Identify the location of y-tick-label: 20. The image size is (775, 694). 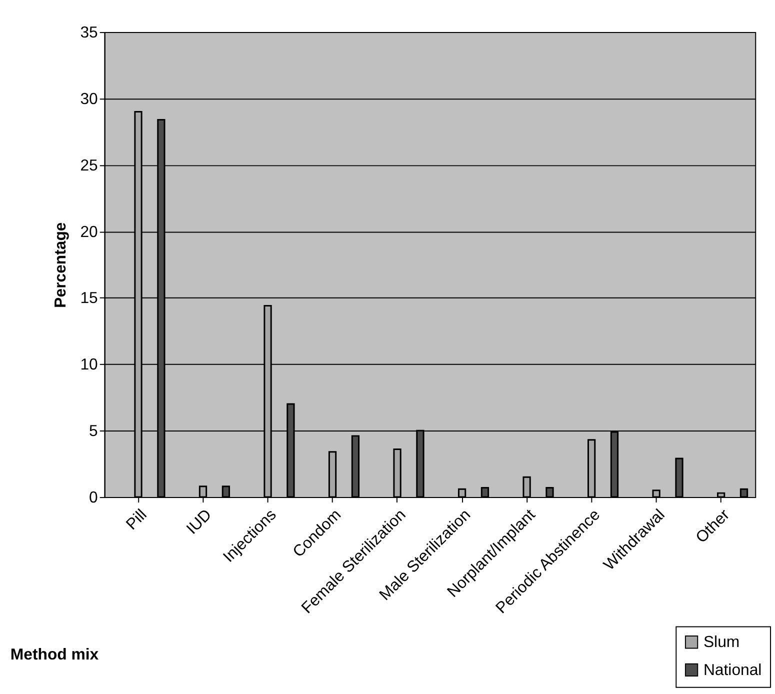
(89, 232).